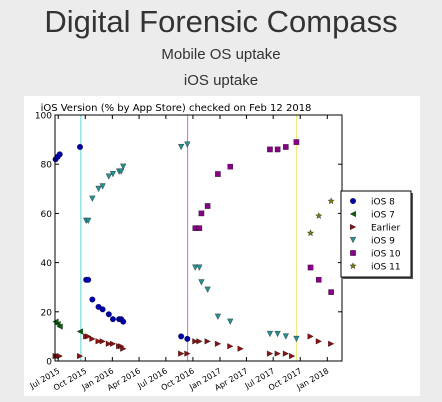  What do you see at coordinates (386, 255) in the screenshot?
I see `legend-label-ios-10: iOS 10` at bounding box center [386, 255].